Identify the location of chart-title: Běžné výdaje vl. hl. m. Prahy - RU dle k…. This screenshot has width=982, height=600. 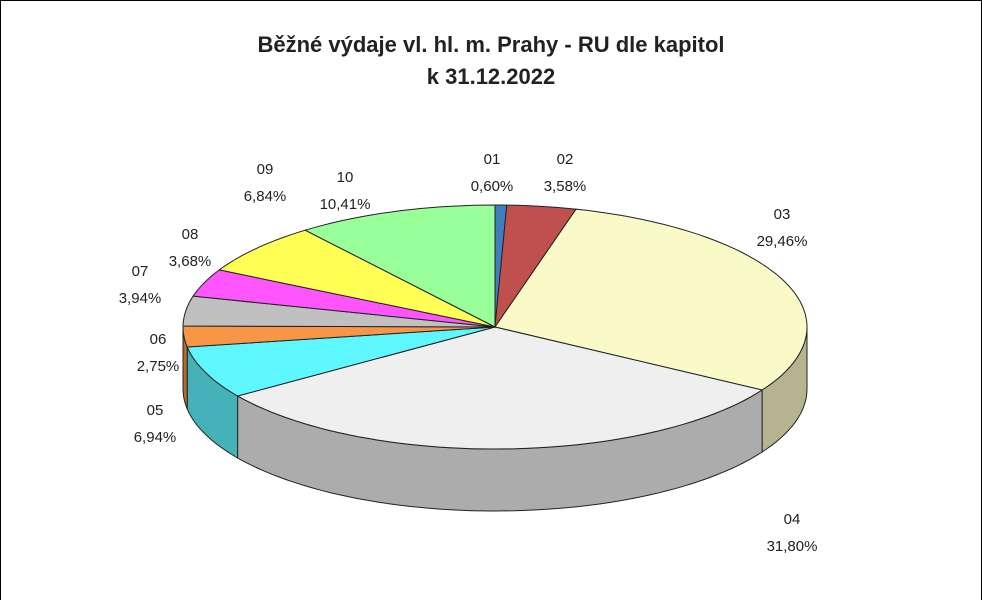
(490, 44).